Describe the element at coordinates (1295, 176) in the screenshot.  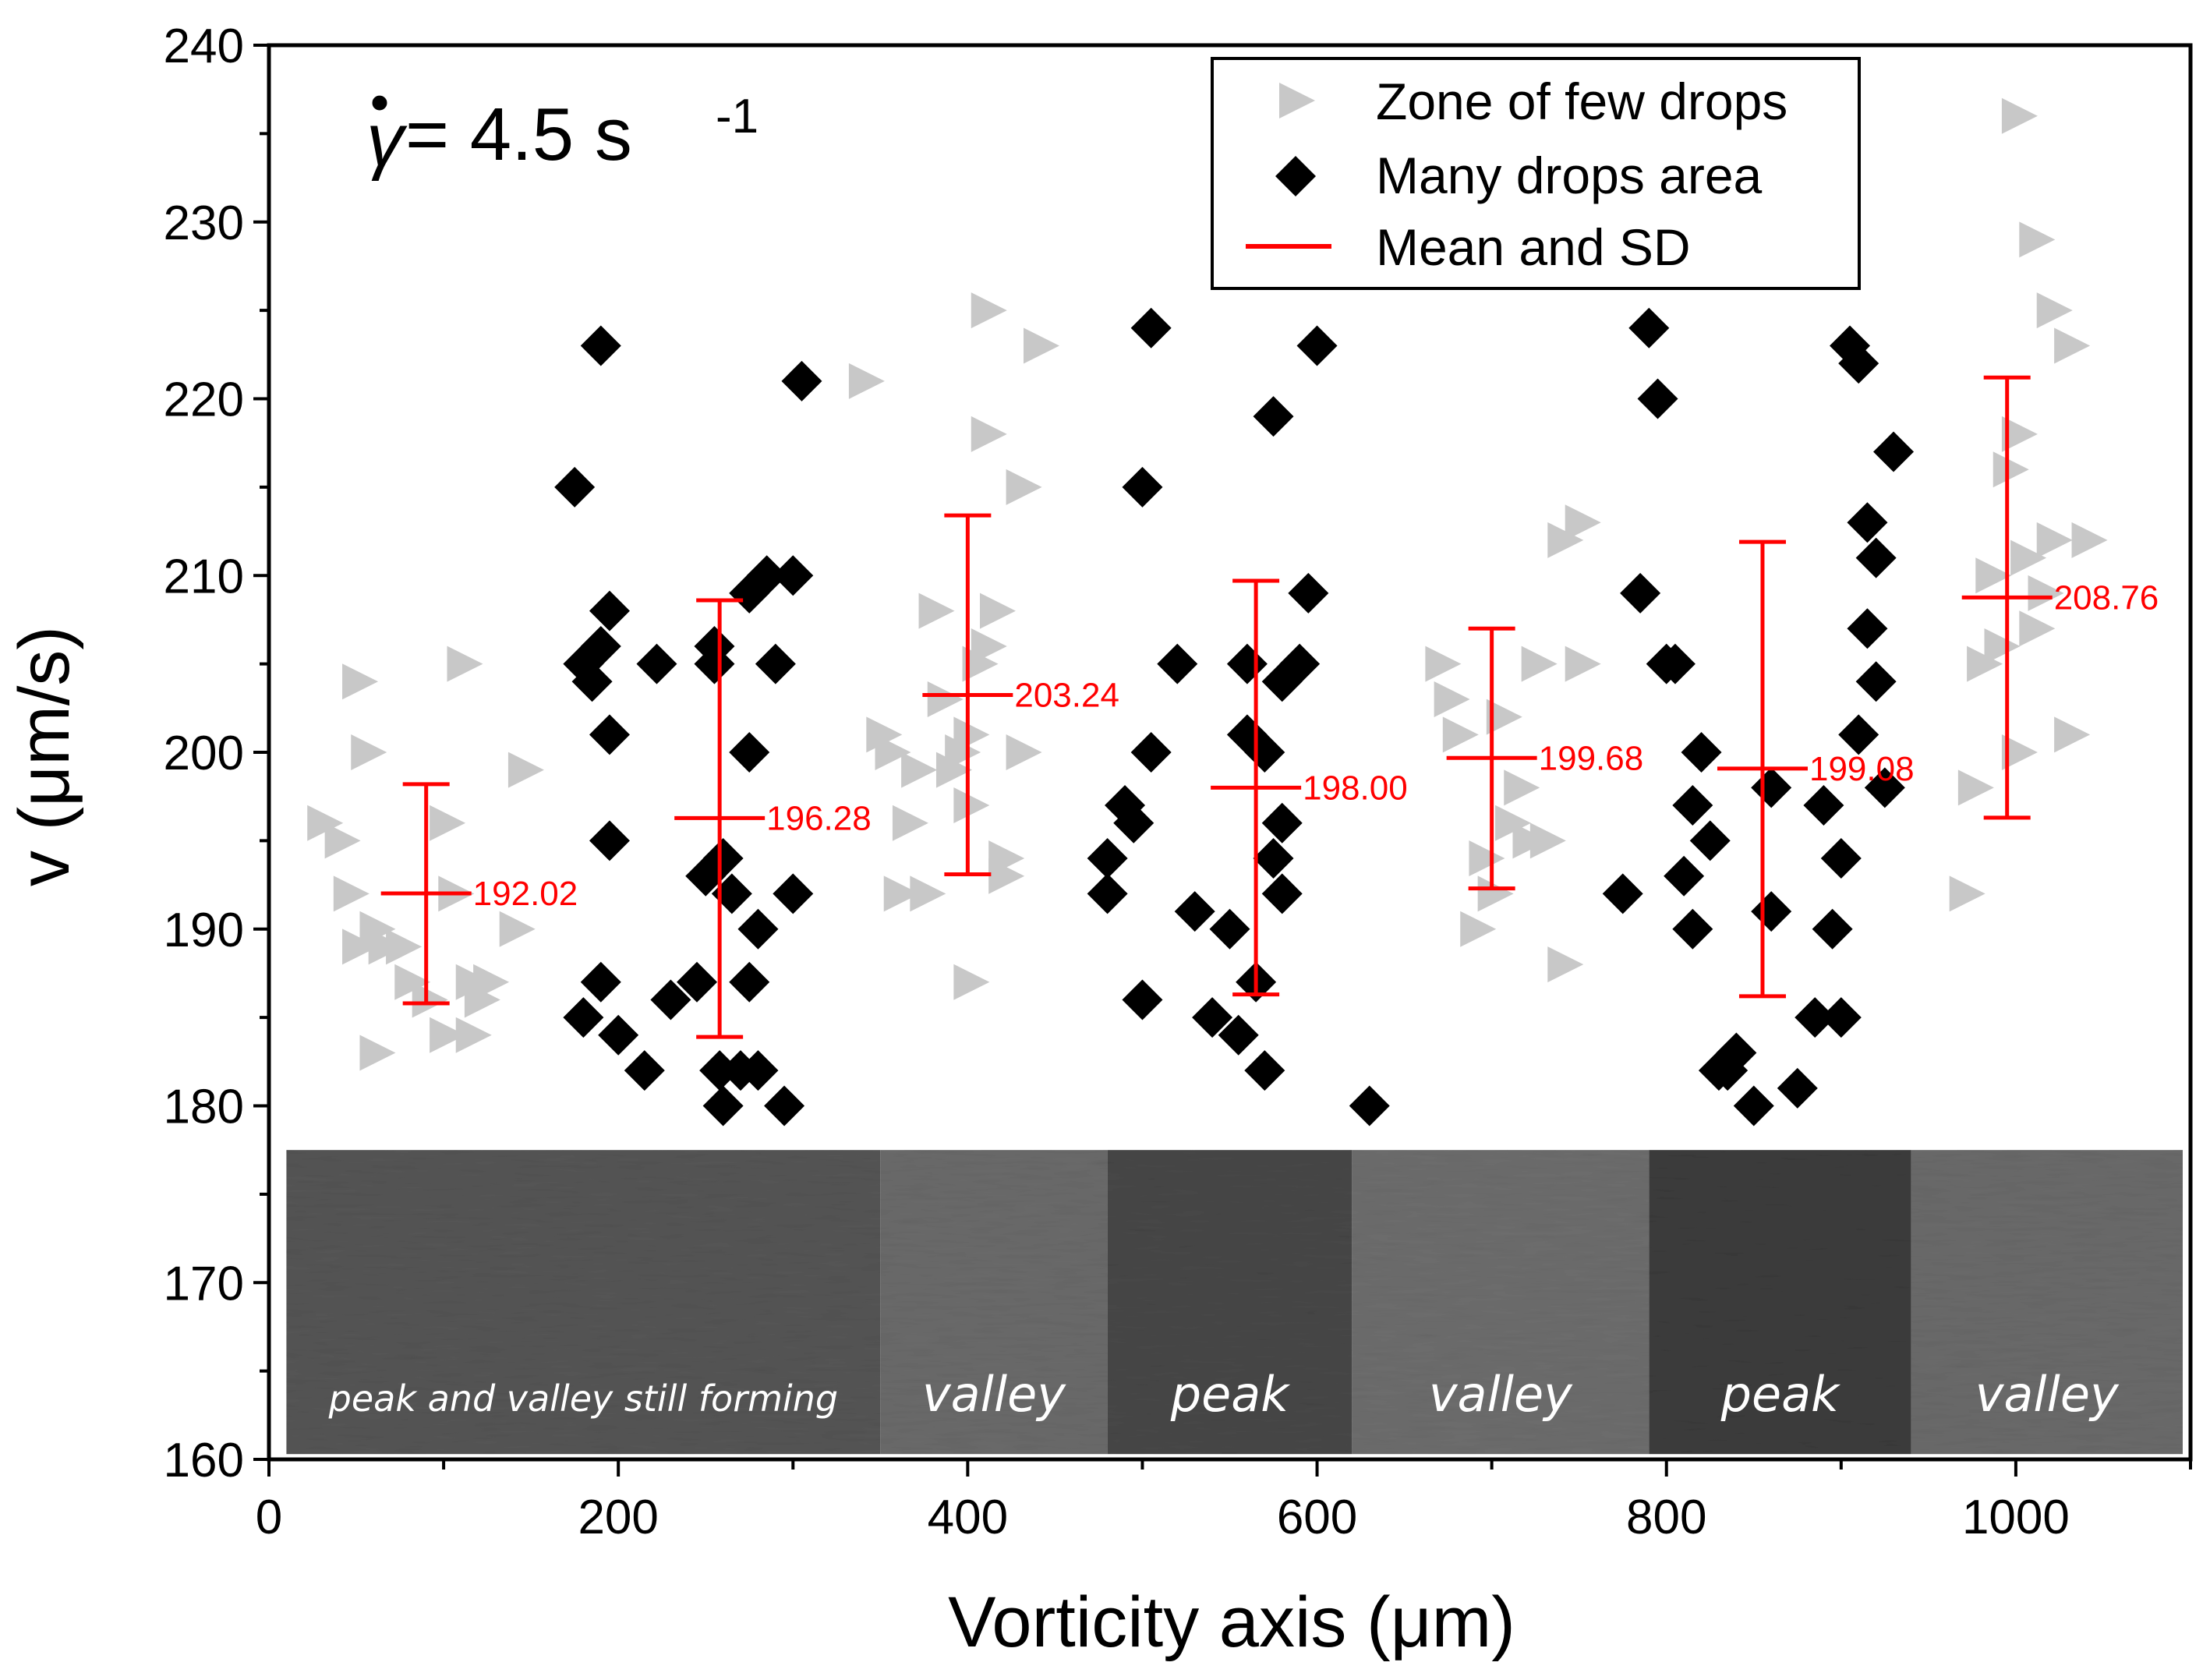
I see `legend-marker-many-drops` at that location.